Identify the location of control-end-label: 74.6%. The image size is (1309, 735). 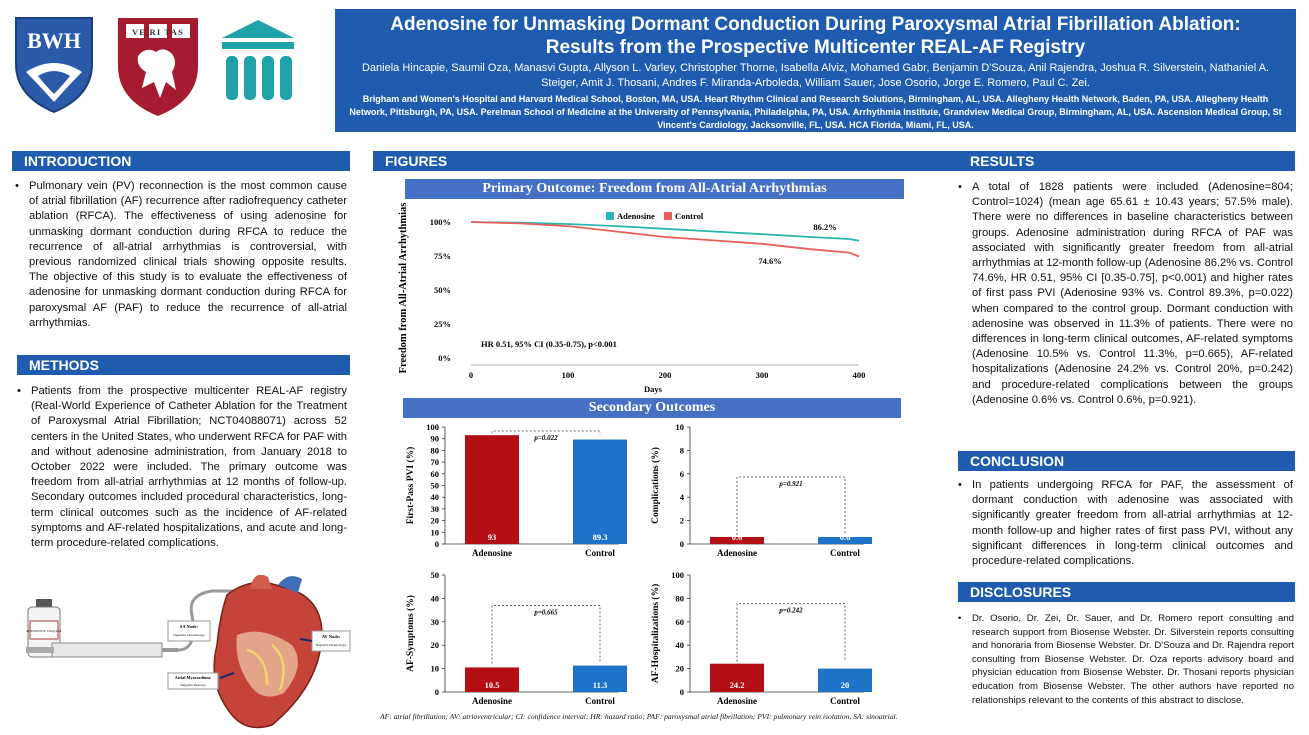
(769, 261).